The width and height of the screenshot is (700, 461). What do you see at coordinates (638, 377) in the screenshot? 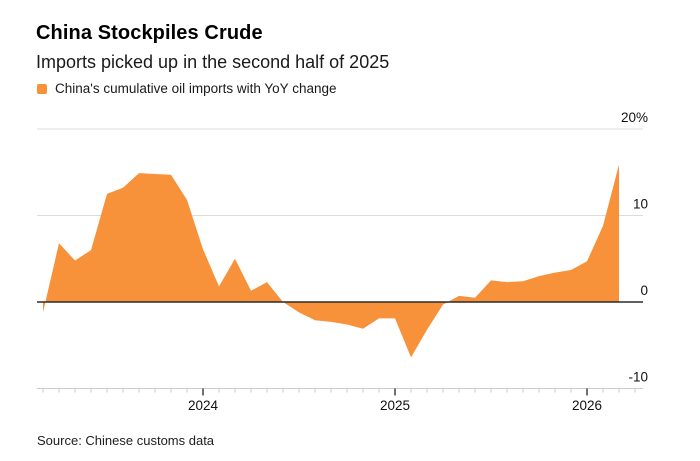
I see `y-axis-label: -10` at bounding box center [638, 377].